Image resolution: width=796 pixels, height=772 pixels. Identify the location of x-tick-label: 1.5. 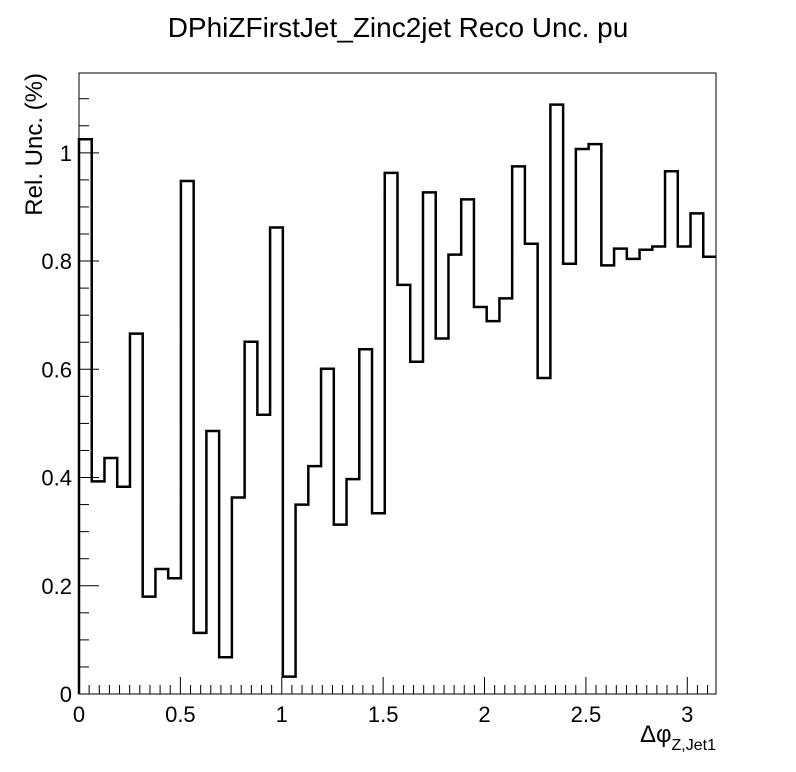
(383, 714).